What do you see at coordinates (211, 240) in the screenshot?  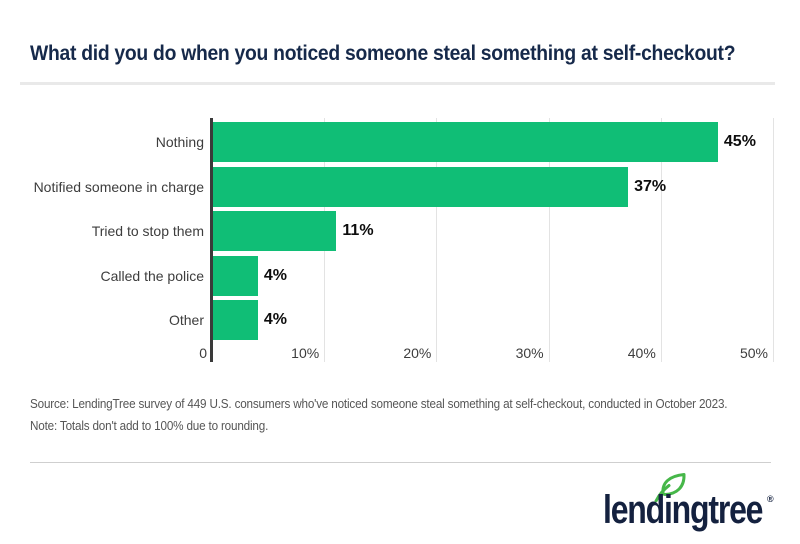 I see `y-axis-line` at bounding box center [211, 240].